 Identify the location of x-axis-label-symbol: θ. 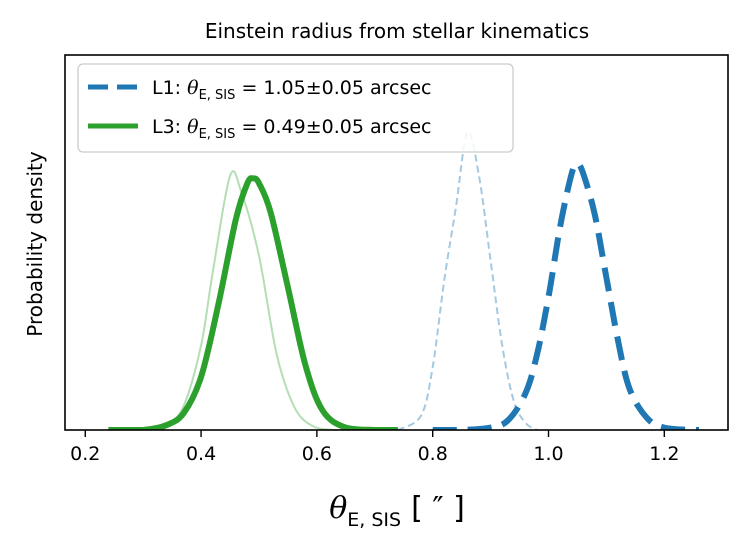
(338, 508).